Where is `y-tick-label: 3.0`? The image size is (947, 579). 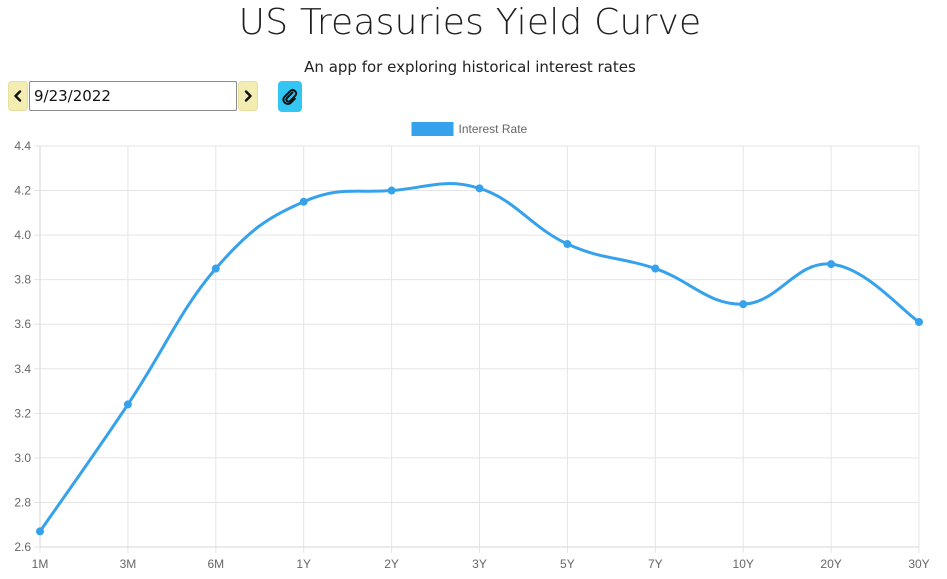
y-tick-label: 3.0 is located at coordinates (22, 458).